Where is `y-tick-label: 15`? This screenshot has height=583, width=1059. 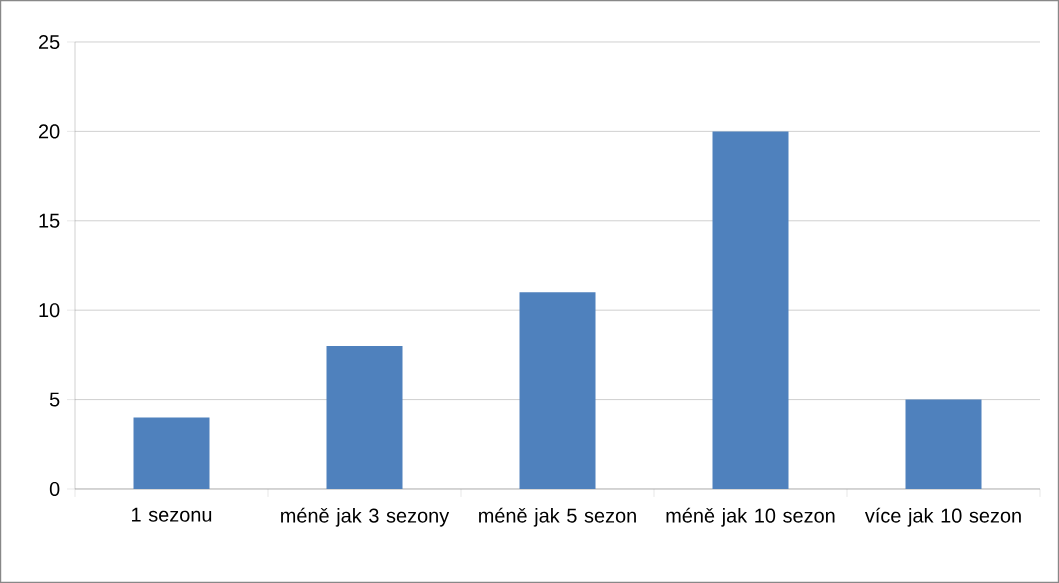 y-tick-label: 15 is located at coordinates (49, 220).